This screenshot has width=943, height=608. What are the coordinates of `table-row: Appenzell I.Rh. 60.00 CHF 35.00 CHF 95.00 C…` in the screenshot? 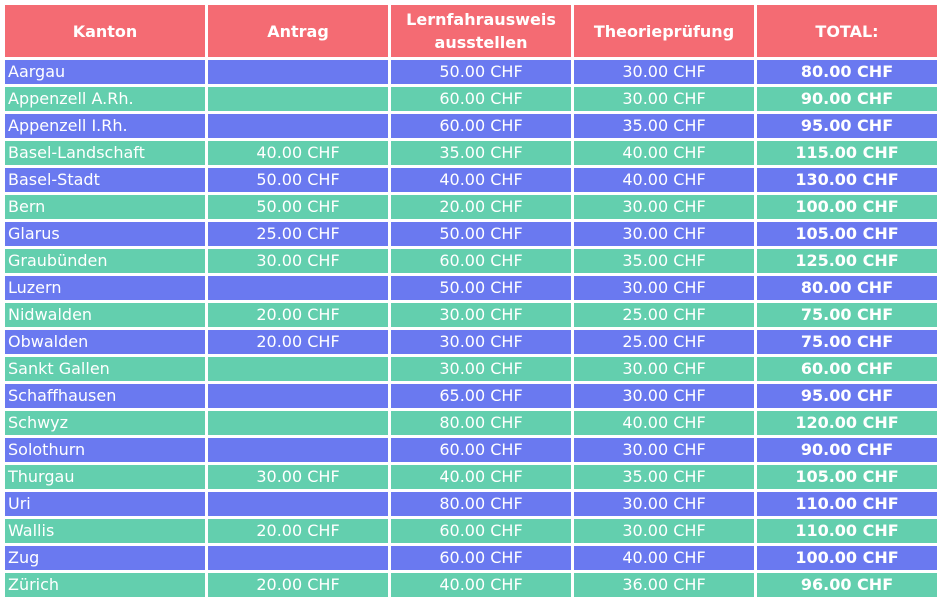 It's located at (471, 126).